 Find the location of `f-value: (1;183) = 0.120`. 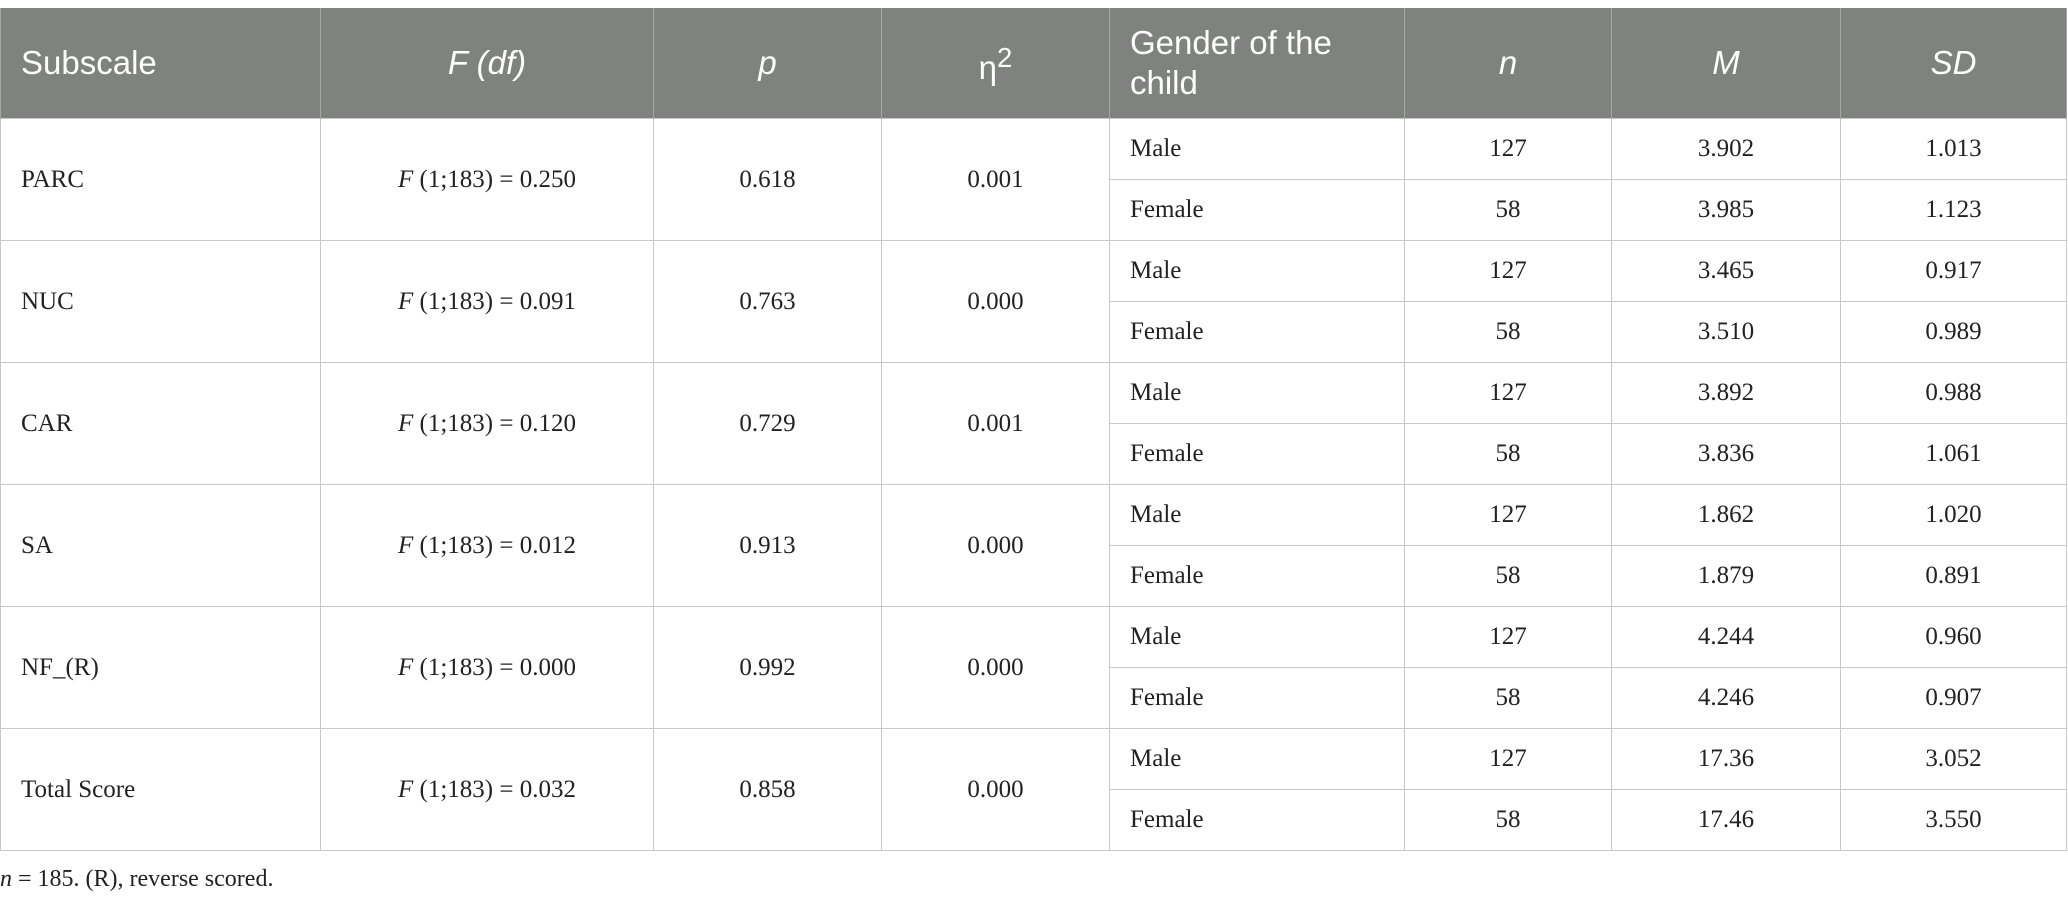

f-value: (1;183) = 0.120 is located at coordinates (494, 423).